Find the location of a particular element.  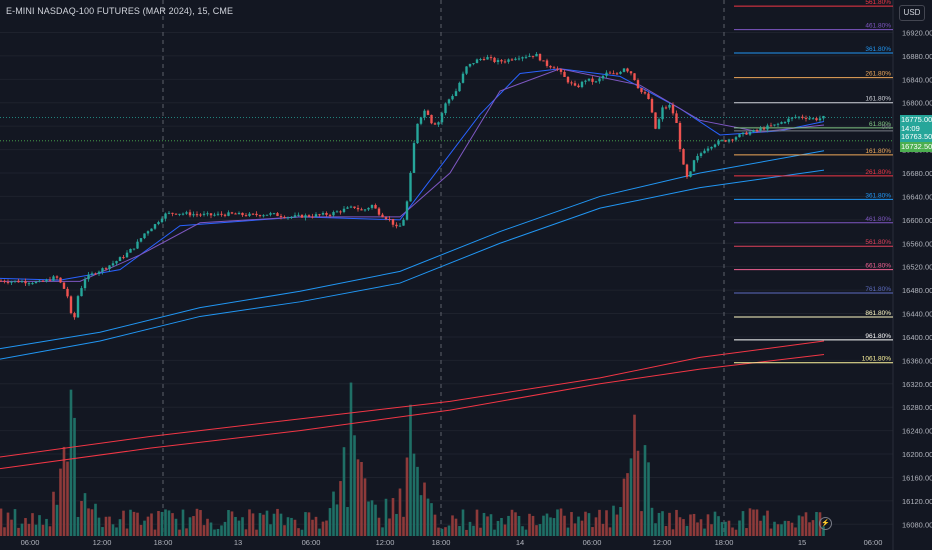

time-tick-label: 12:00 is located at coordinates (102, 542).